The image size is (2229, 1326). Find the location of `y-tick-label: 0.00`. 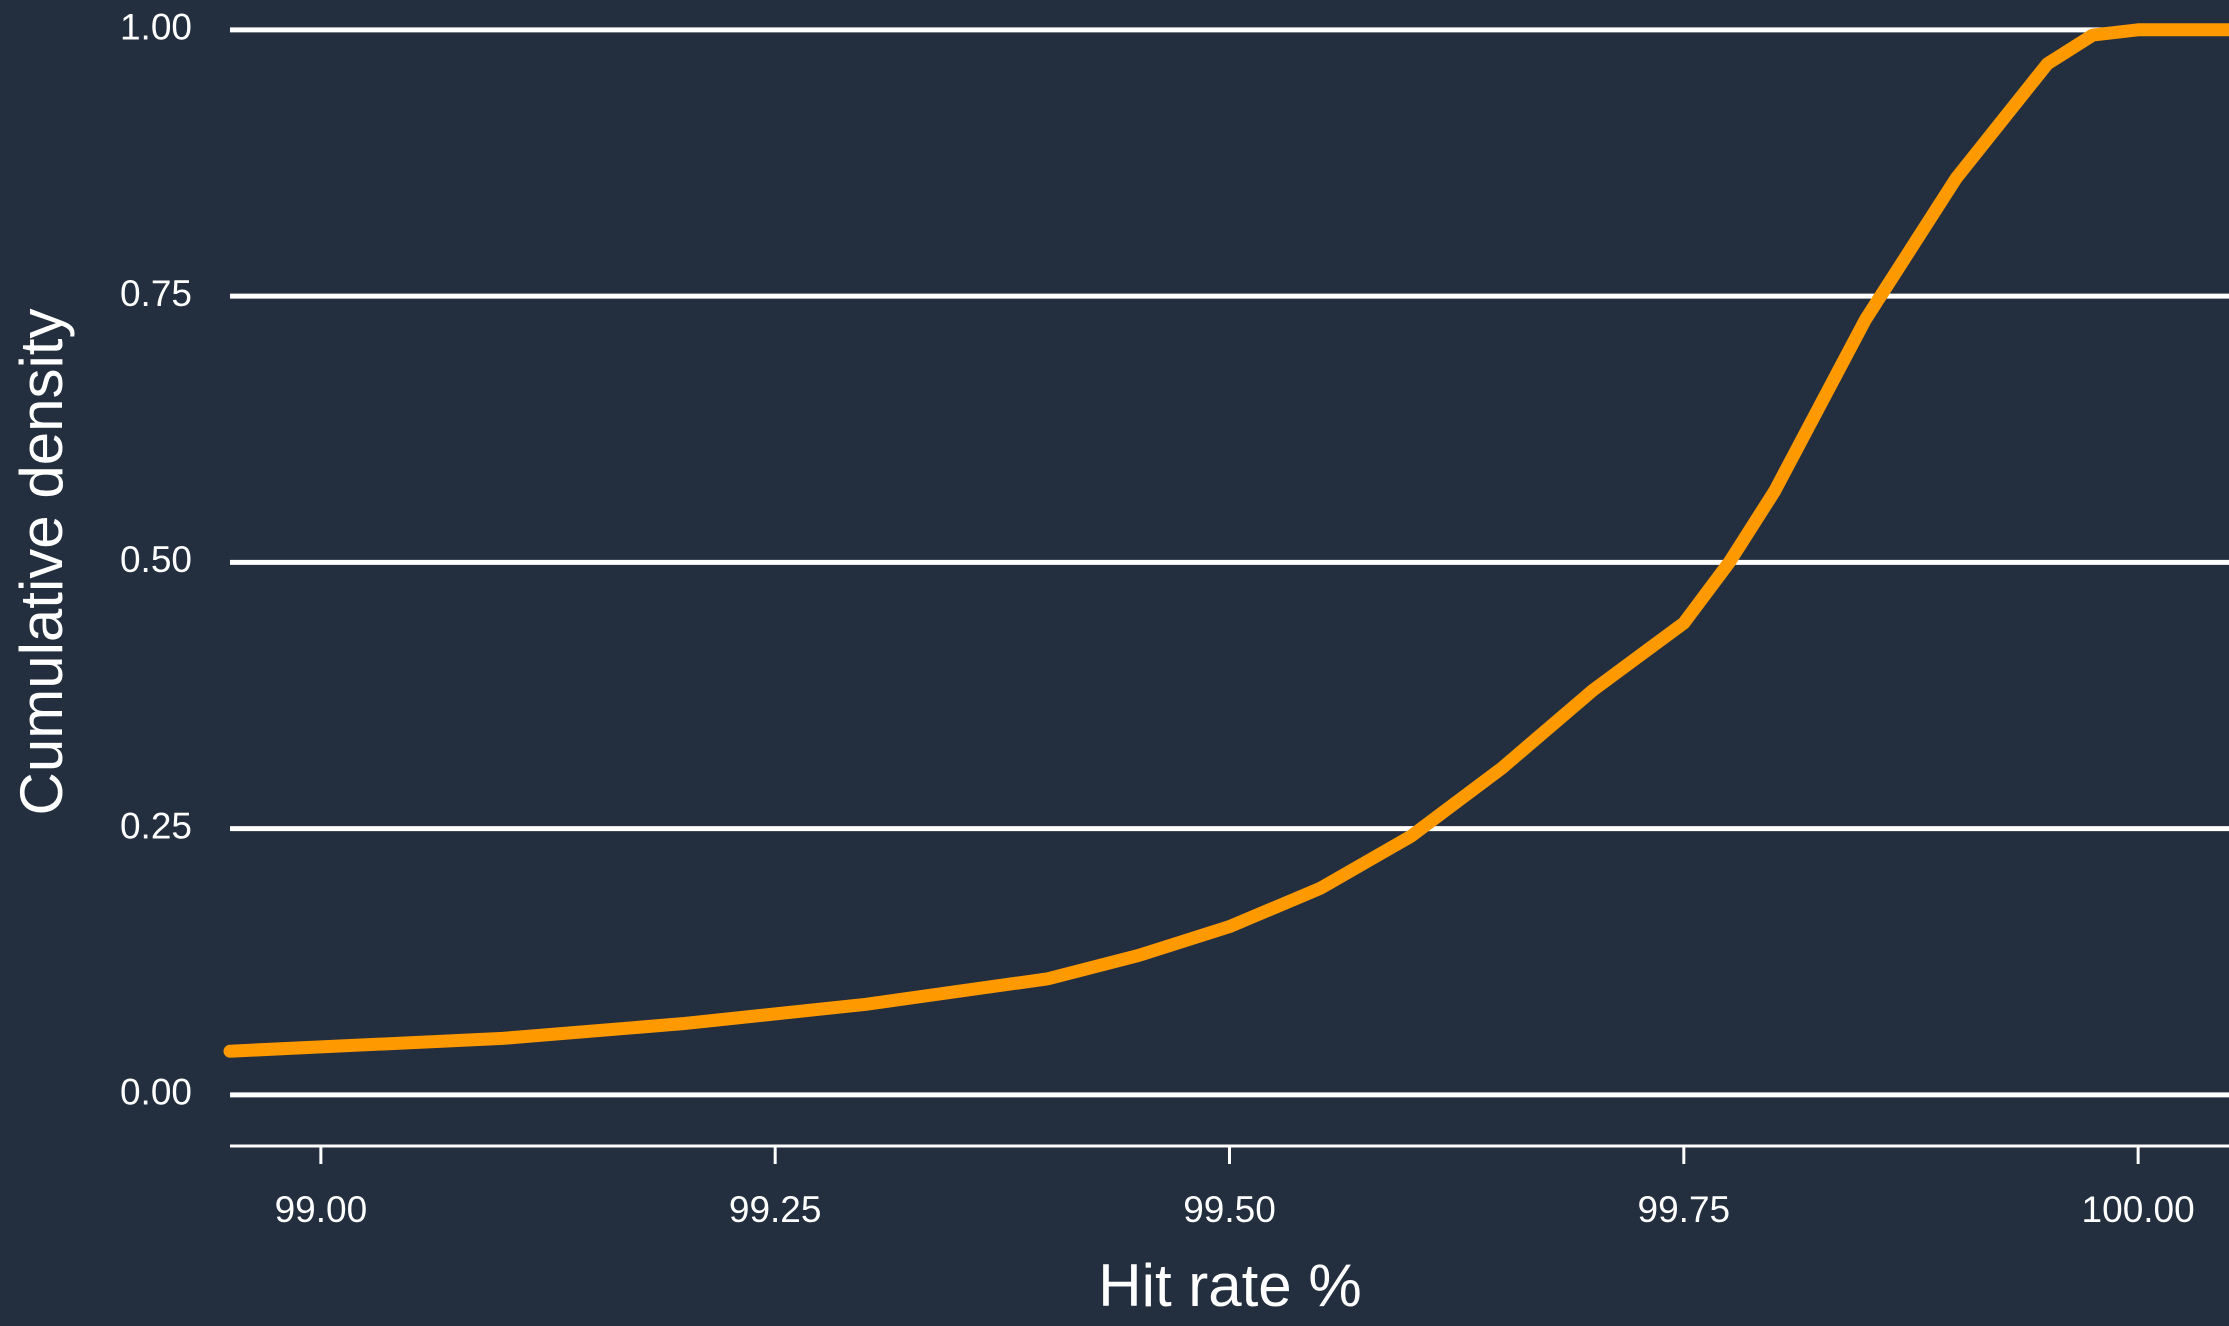

y-tick-label: 0.00 is located at coordinates (156, 1092).